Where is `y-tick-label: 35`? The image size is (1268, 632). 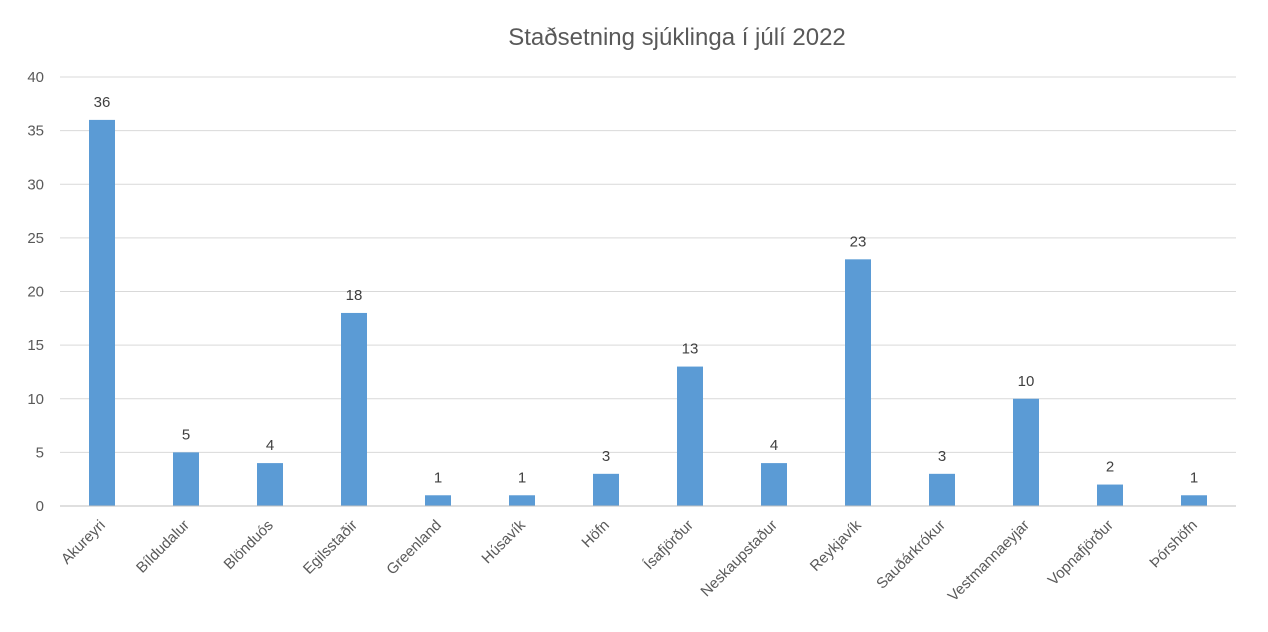
y-tick-label: 35 is located at coordinates (35, 131).